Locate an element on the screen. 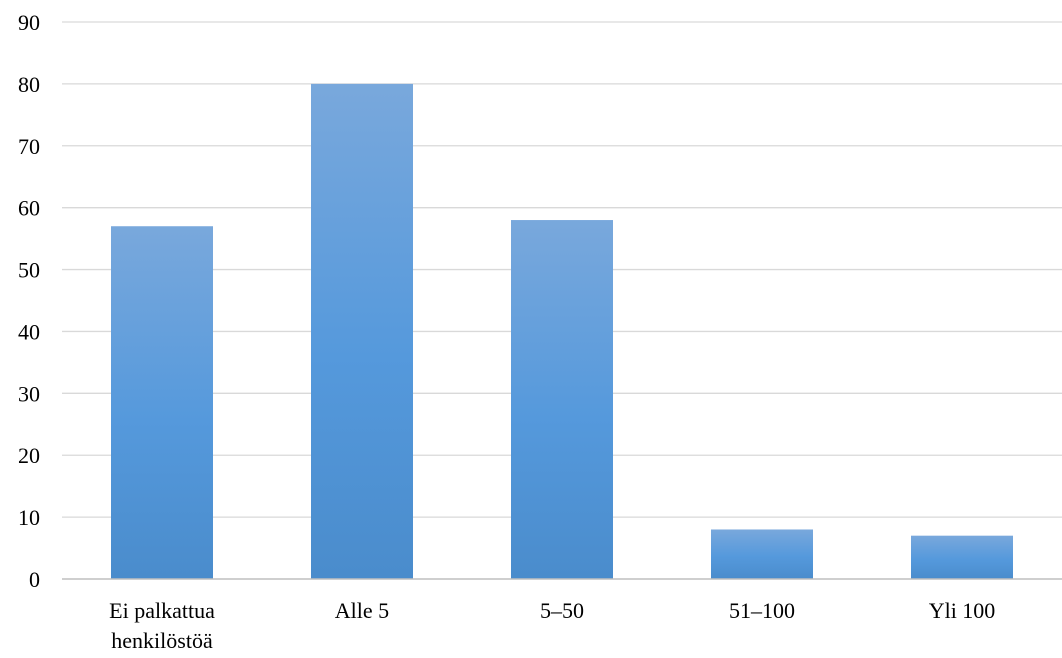 This screenshot has width=1062, height=658. x-tick-label: henkilöstöä is located at coordinates (162, 640).